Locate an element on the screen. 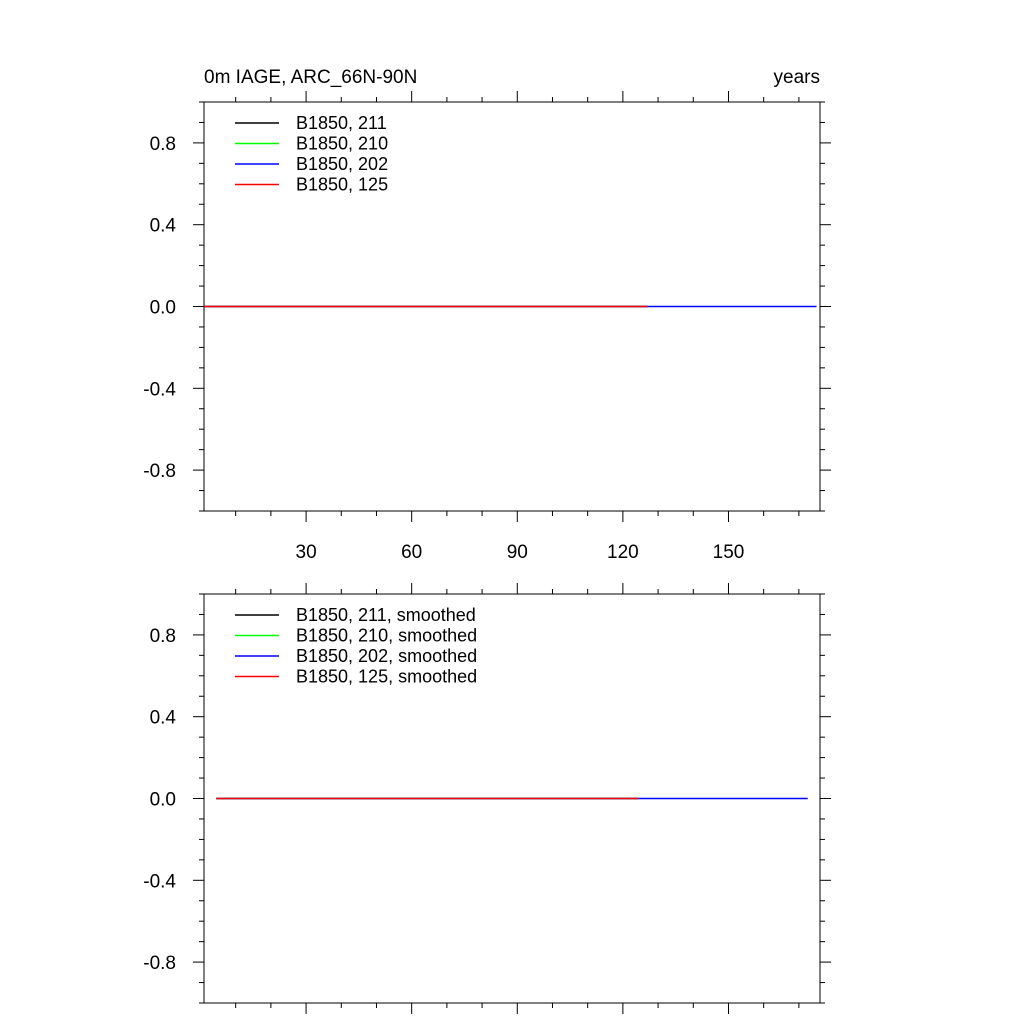 The height and width of the screenshot is (1024, 1024). title-left: 0m IAGE, ARC_66N-90N is located at coordinates (310, 77).